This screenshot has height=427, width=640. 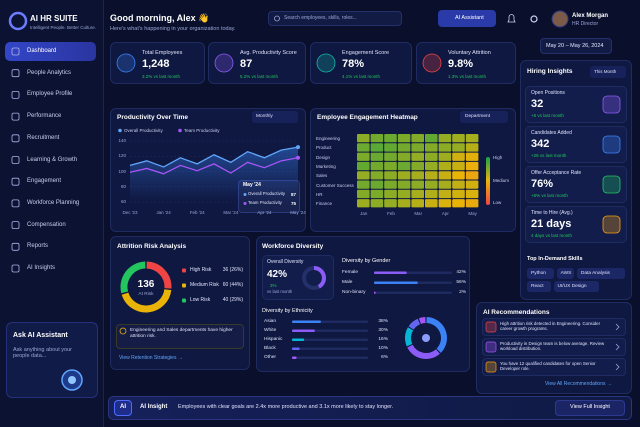 What do you see at coordinates (49, 72) in the screenshot?
I see `nav-item: People Analytics` at bounding box center [49, 72].